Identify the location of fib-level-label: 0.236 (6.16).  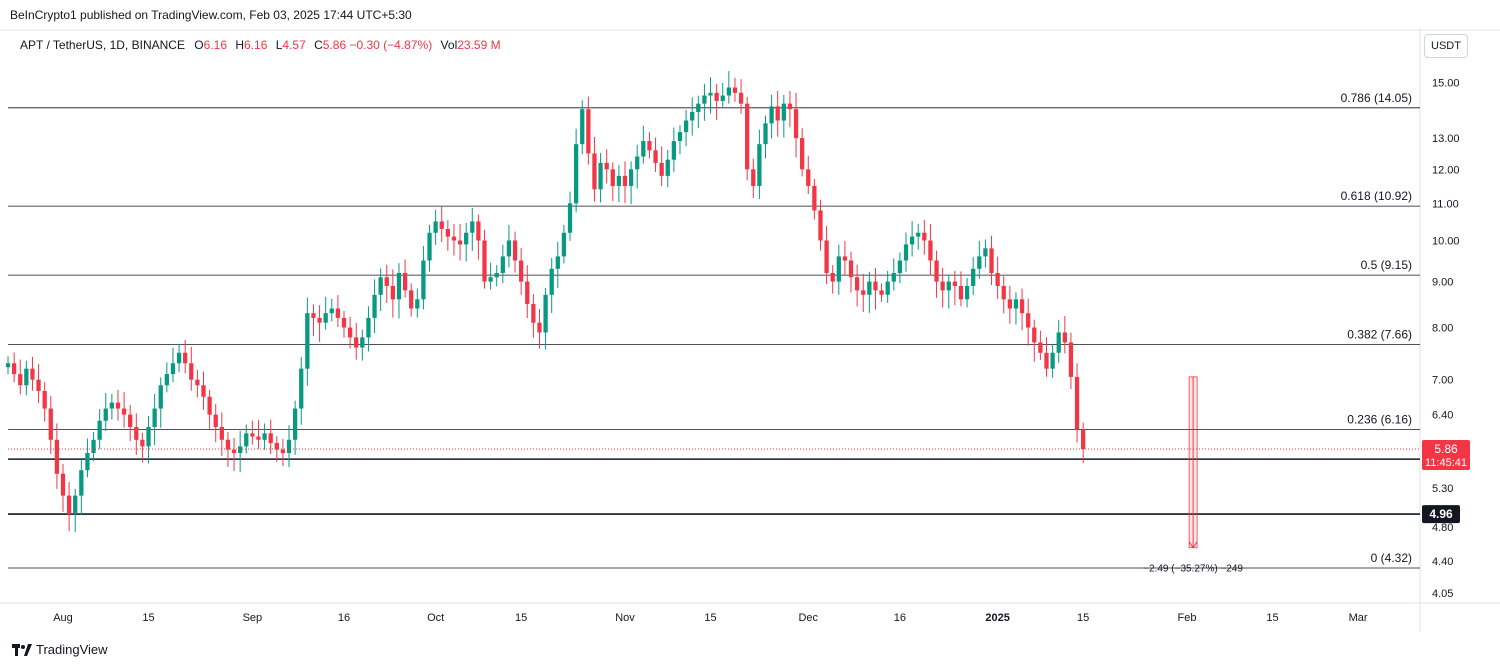
(1379, 420).